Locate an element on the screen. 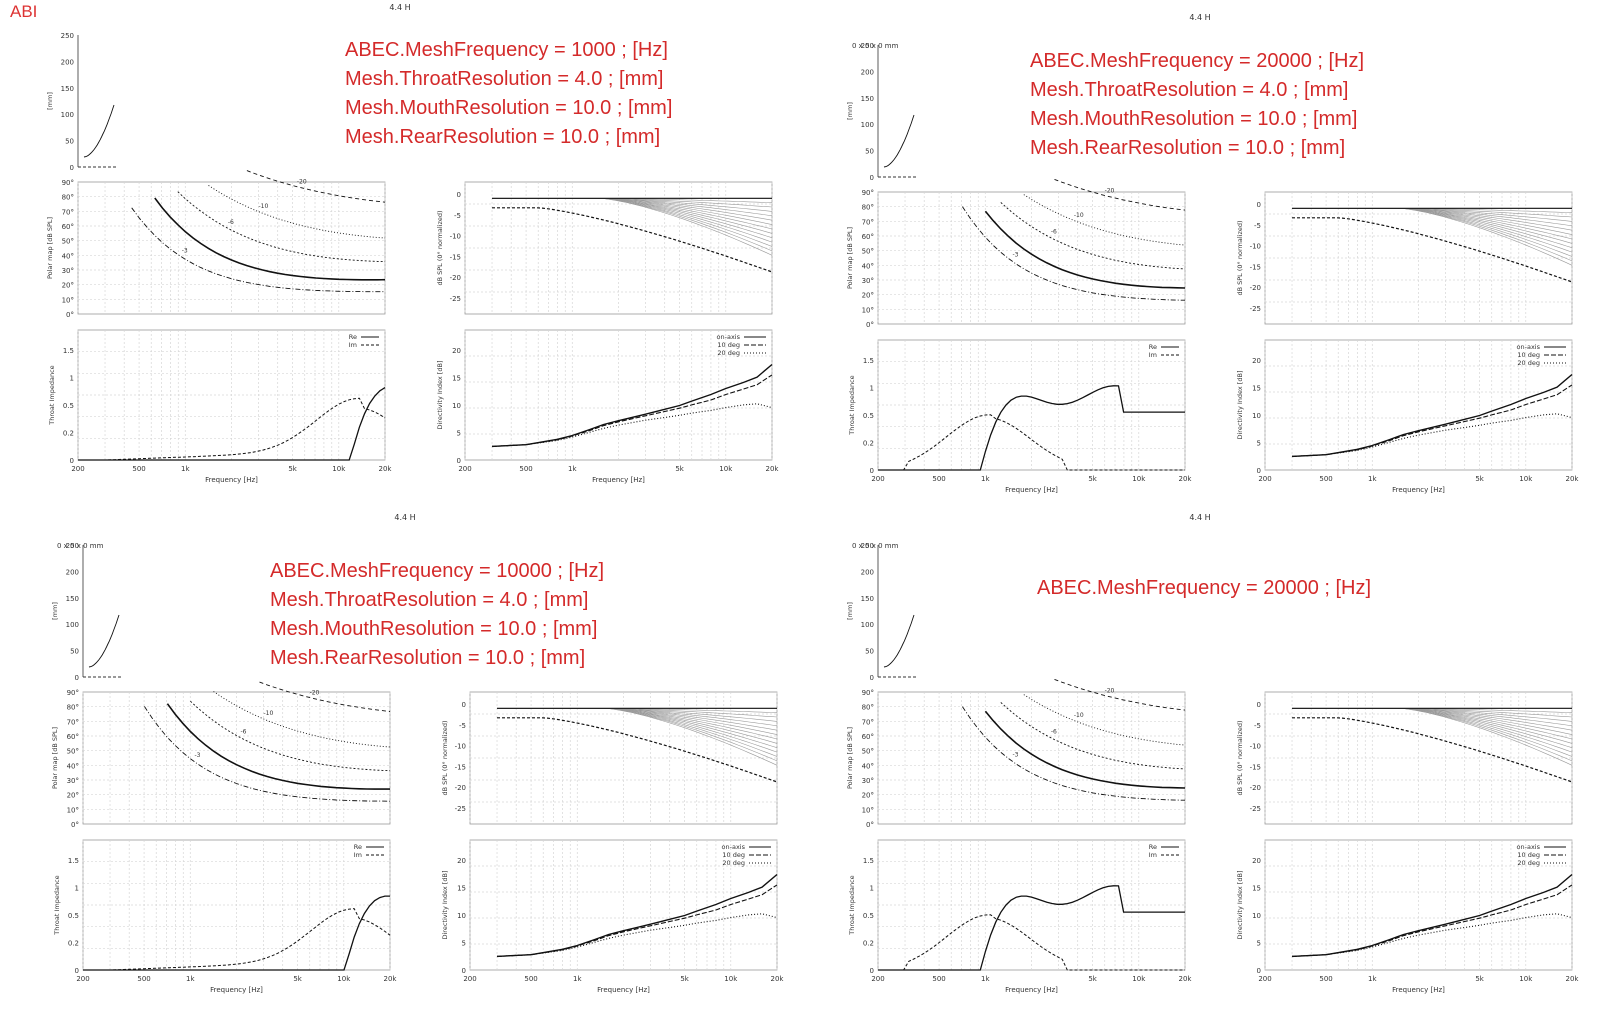  norm-y-tick: -20 is located at coordinates (460, 788).